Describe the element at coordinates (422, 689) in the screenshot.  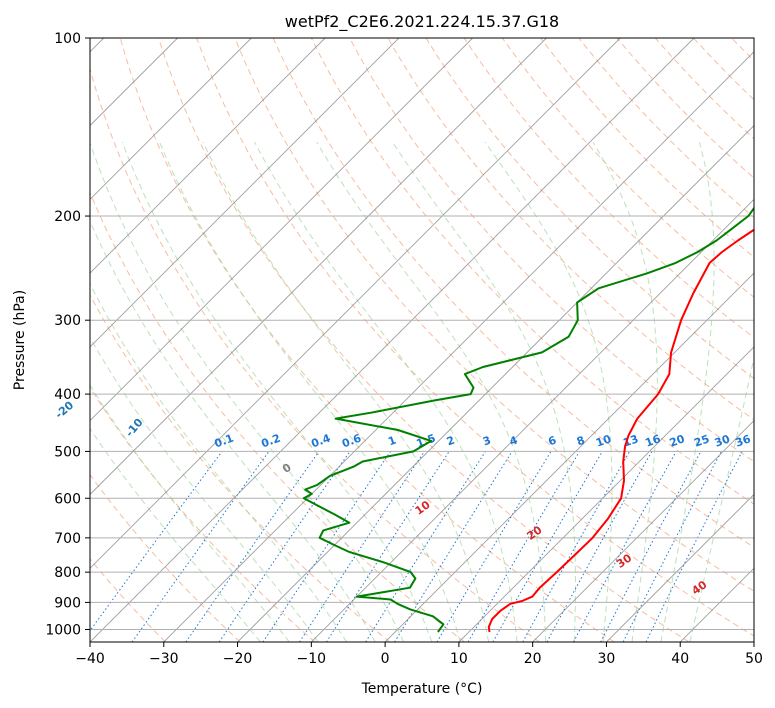
I see `x-axis-title: Temperature (°C)` at that location.